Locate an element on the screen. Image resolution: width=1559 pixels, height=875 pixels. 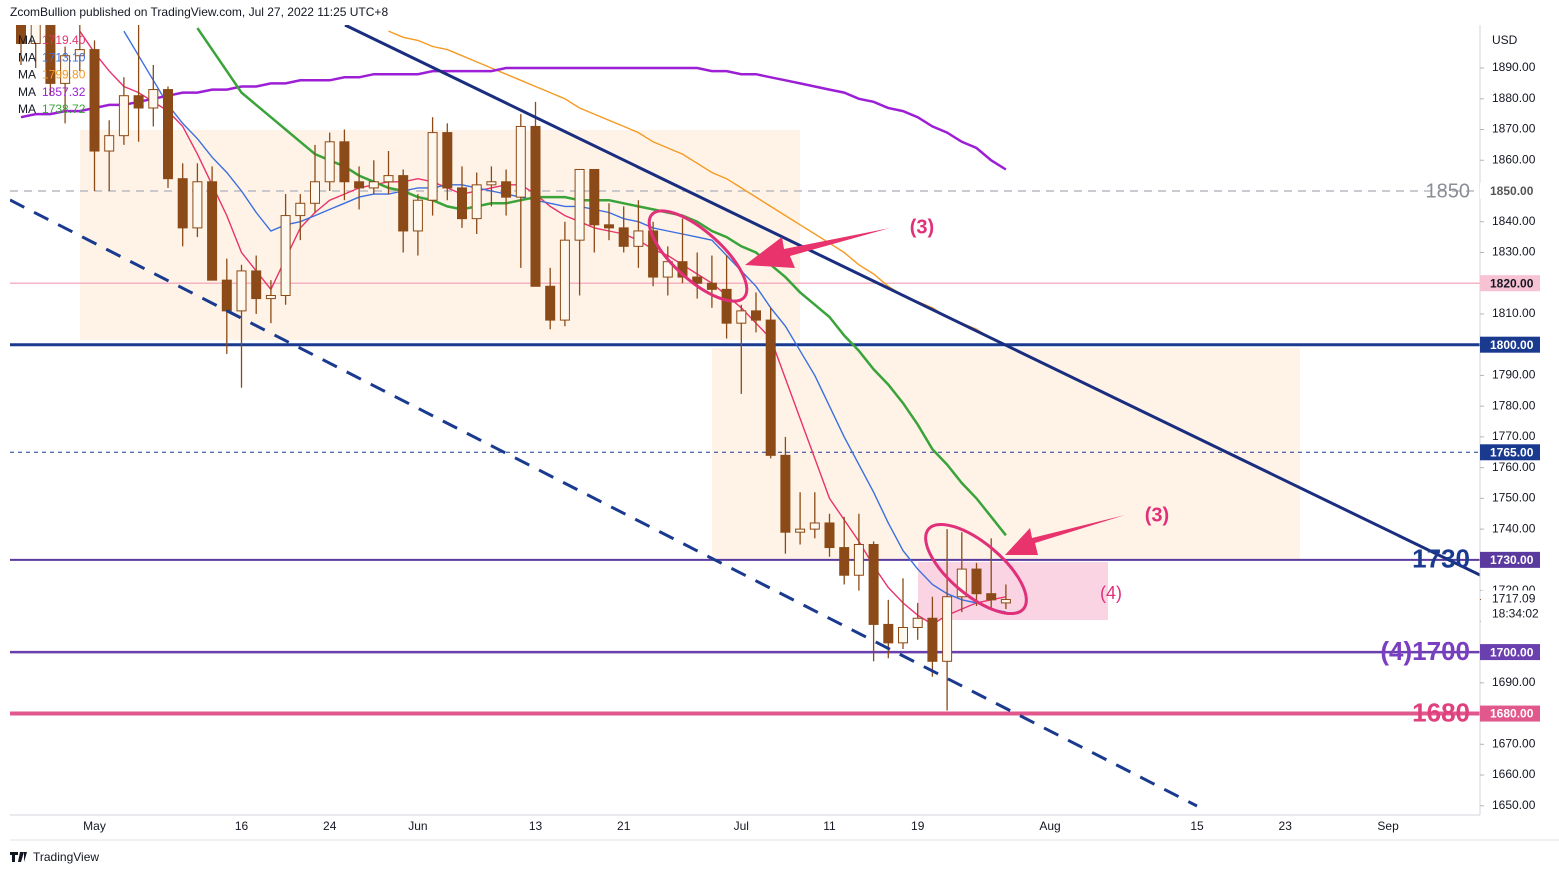
level-label: 1850 is located at coordinates (1448, 191).